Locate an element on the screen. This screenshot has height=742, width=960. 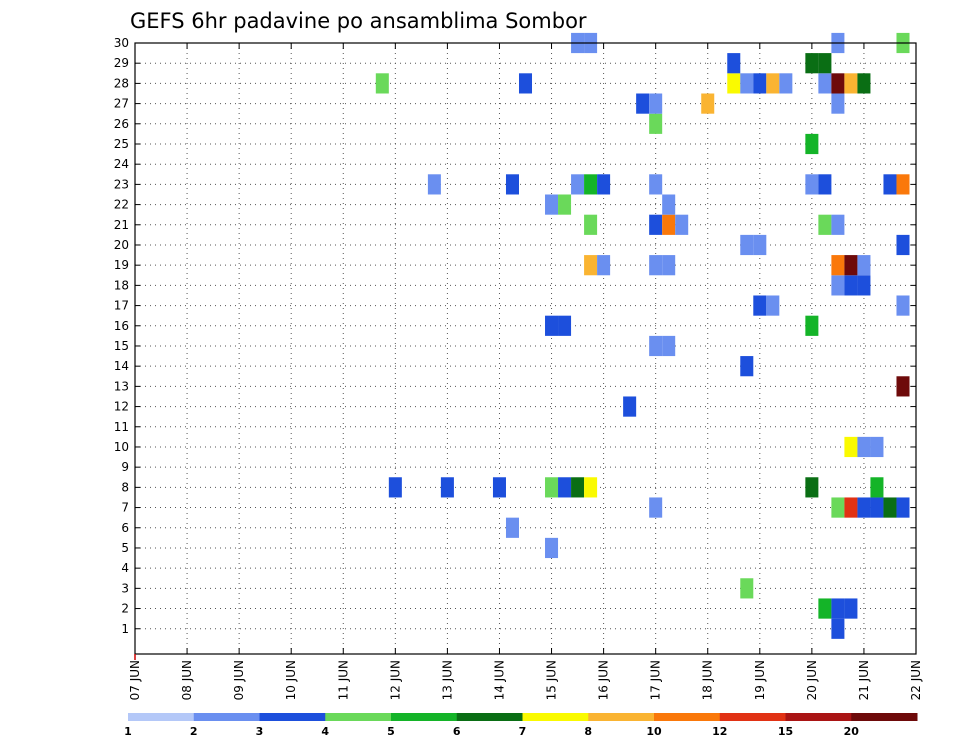
x-tick-label: 10 JUN is located at coordinates (291, 680).